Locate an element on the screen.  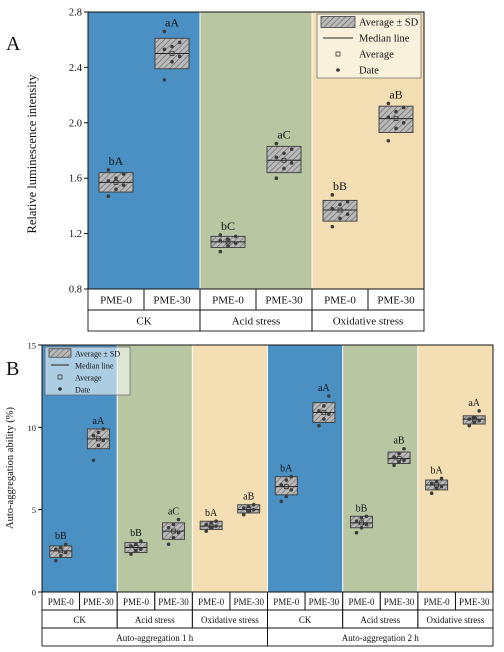
panel-a-label: A is located at coordinates (13, 44).